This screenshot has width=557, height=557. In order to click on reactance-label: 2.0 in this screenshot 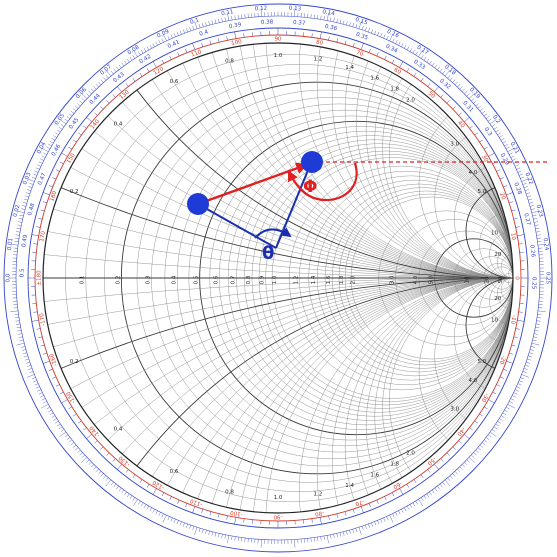, I will do `click(410, 454)`.